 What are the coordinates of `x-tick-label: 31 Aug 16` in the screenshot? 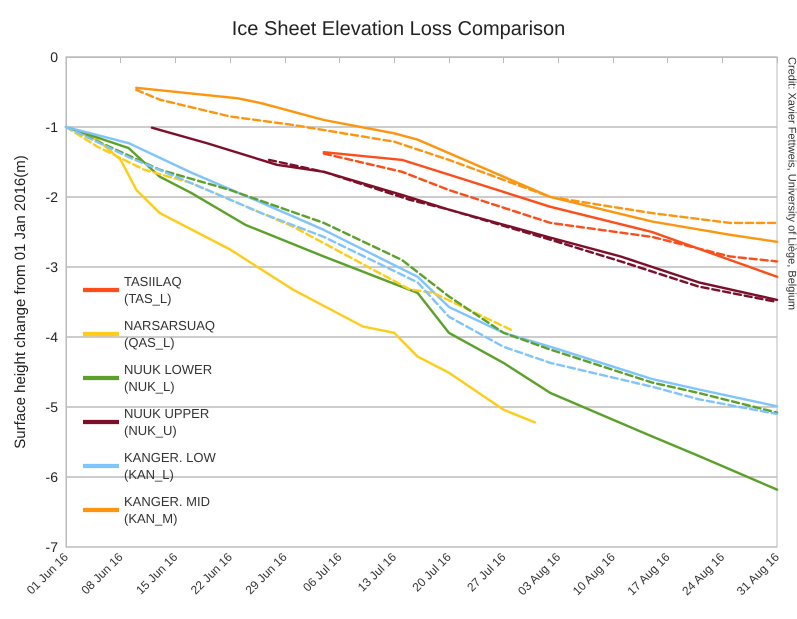 It's located at (758, 574).